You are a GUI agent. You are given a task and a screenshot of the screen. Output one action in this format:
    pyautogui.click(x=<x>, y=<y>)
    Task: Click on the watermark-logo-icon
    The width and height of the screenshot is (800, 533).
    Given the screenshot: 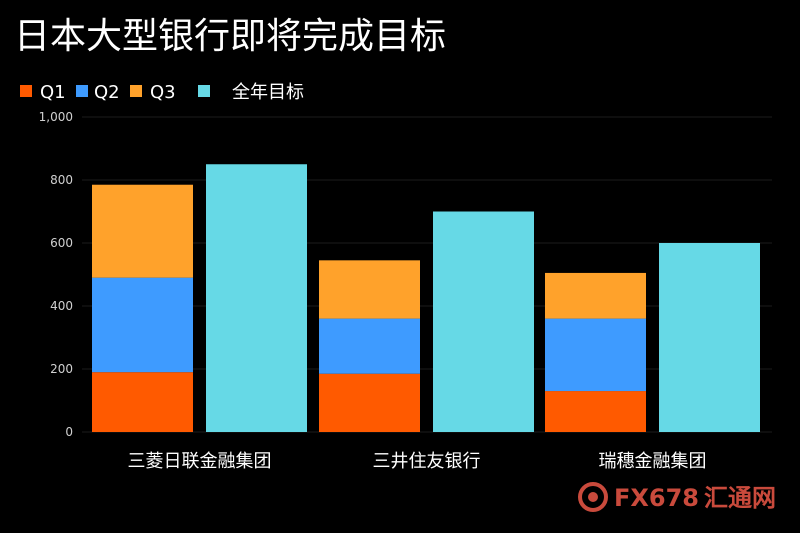 What is the action you would take?
    pyautogui.click(x=593, y=497)
    